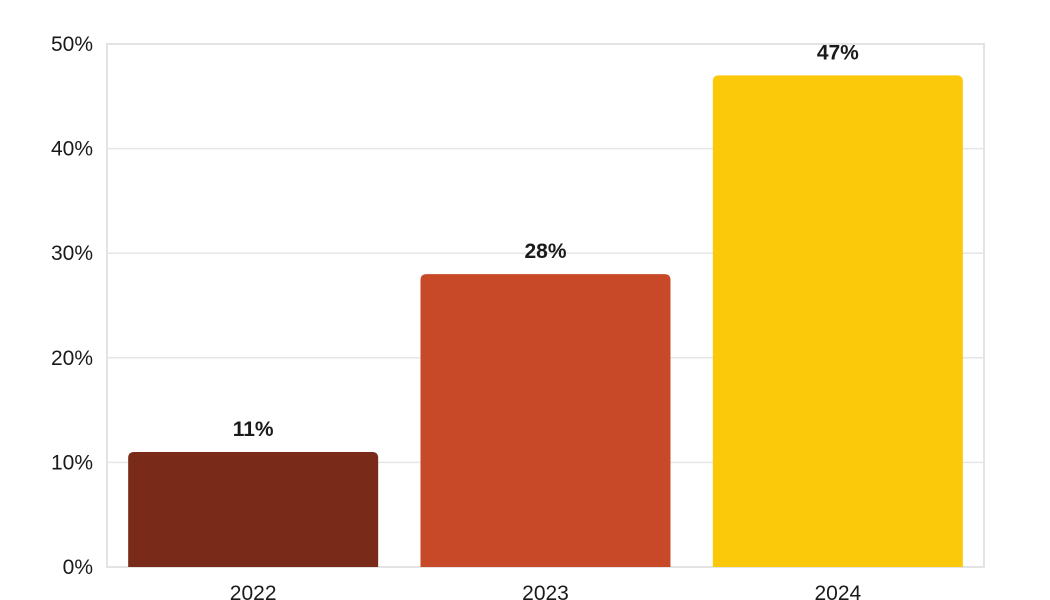 The width and height of the screenshot is (1050, 600). What do you see at coordinates (72, 358) in the screenshot?
I see `y-tick-label: 20%` at bounding box center [72, 358].